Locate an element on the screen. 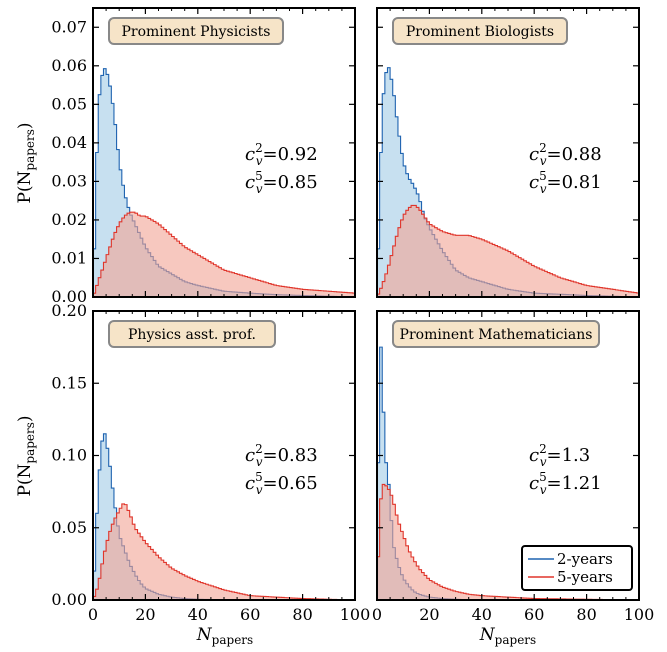  y-tick-label: 0.06 is located at coordinates (69, 65).